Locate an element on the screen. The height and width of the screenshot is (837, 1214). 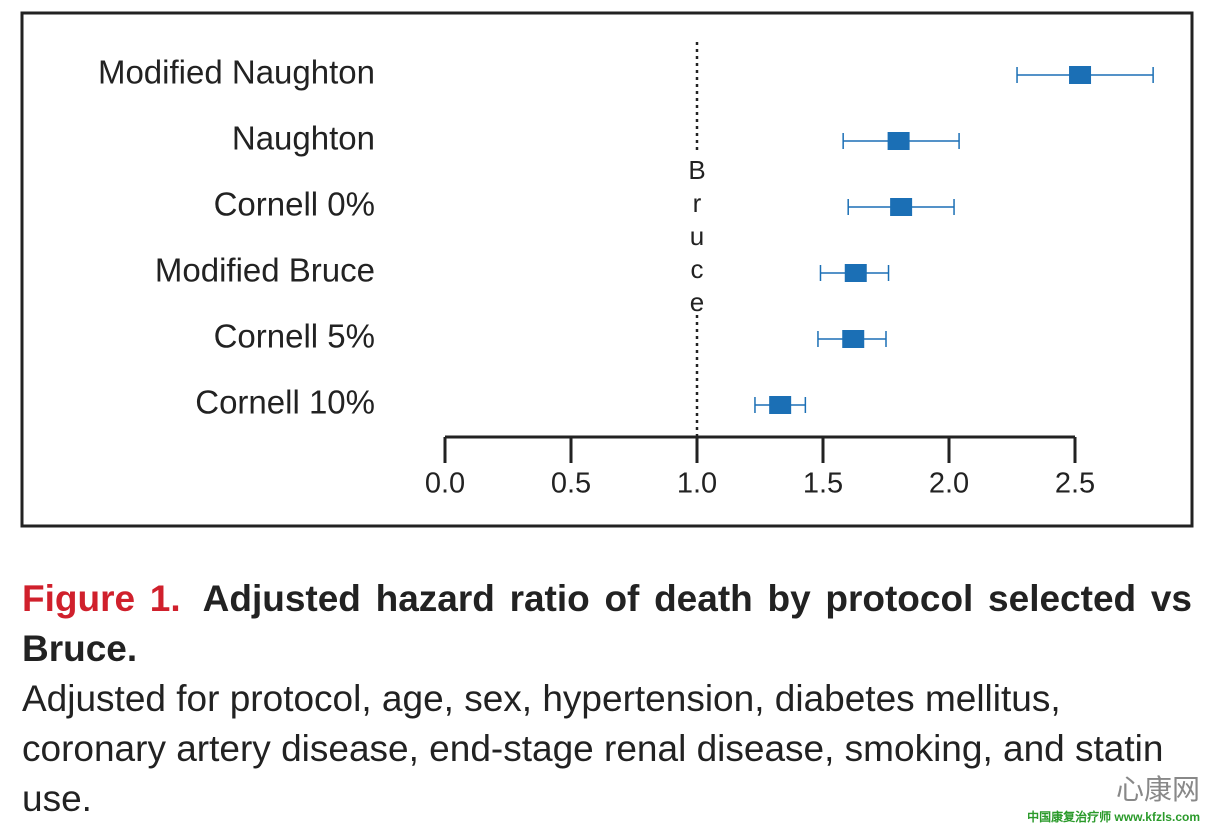
watermark: 心康网 中国康复治疗师 www.kfzls.com is located at coordinates (1113, 796).